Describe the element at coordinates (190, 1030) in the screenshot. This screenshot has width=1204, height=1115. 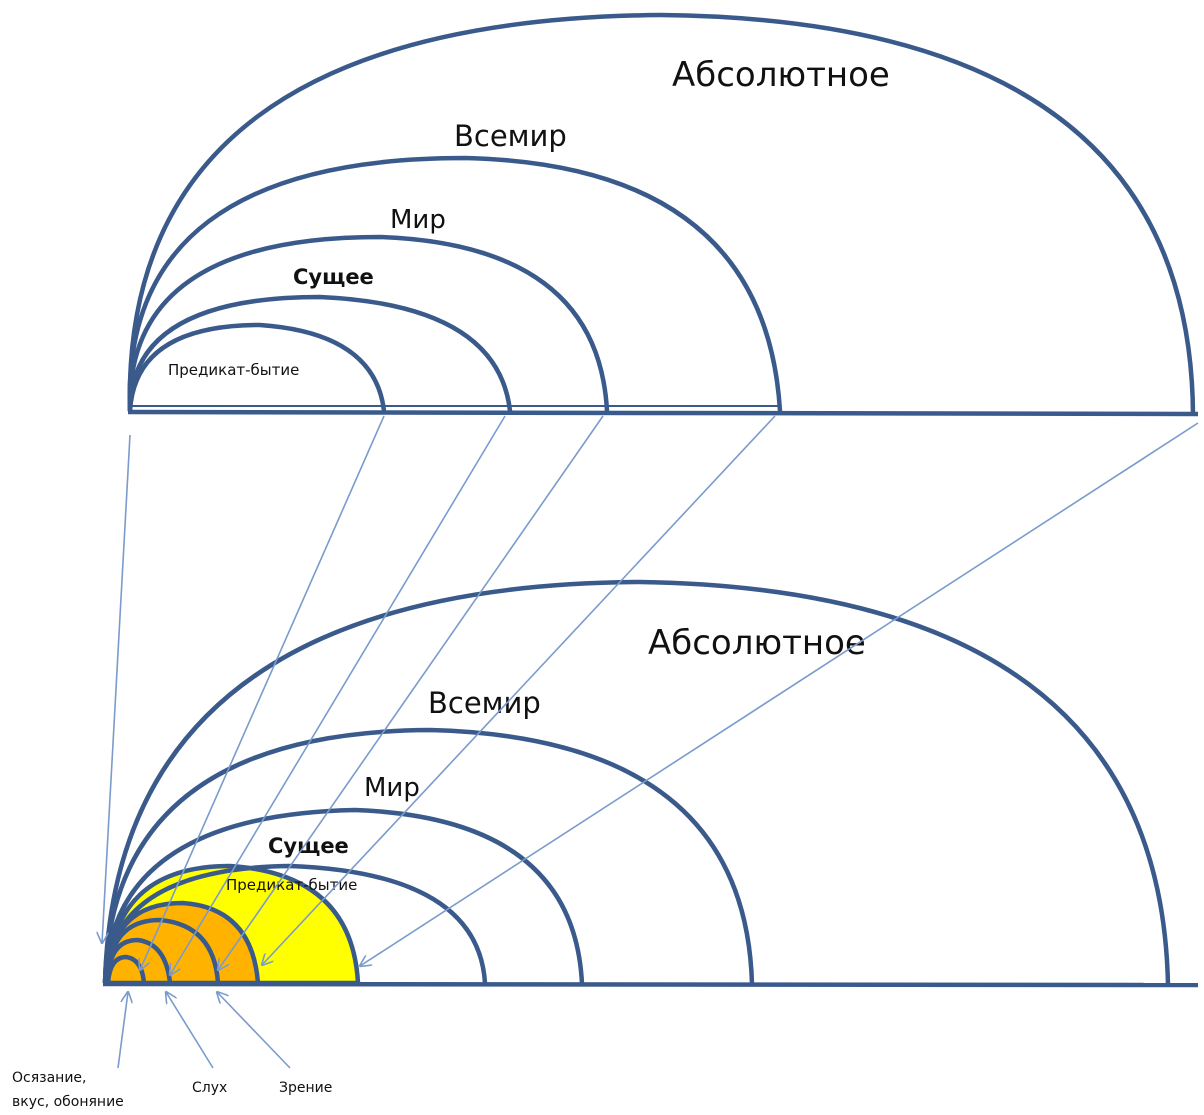
I see `arrow-hearing` at that location.